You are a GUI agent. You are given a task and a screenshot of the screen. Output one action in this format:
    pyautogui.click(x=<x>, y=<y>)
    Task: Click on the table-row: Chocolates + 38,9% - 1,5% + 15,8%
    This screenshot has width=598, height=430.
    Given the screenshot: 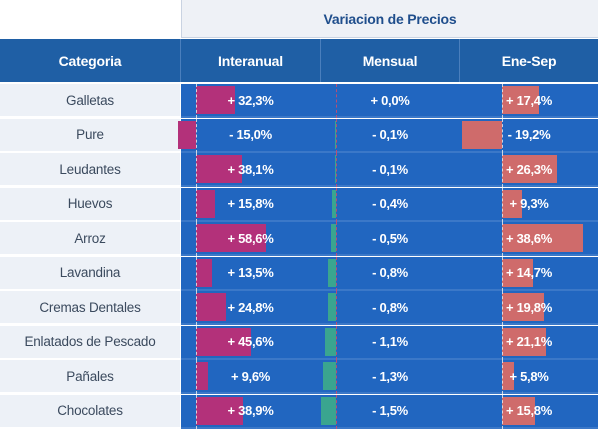 What is the action you would take?
    pyautogui.click(x=299, y=411)
    